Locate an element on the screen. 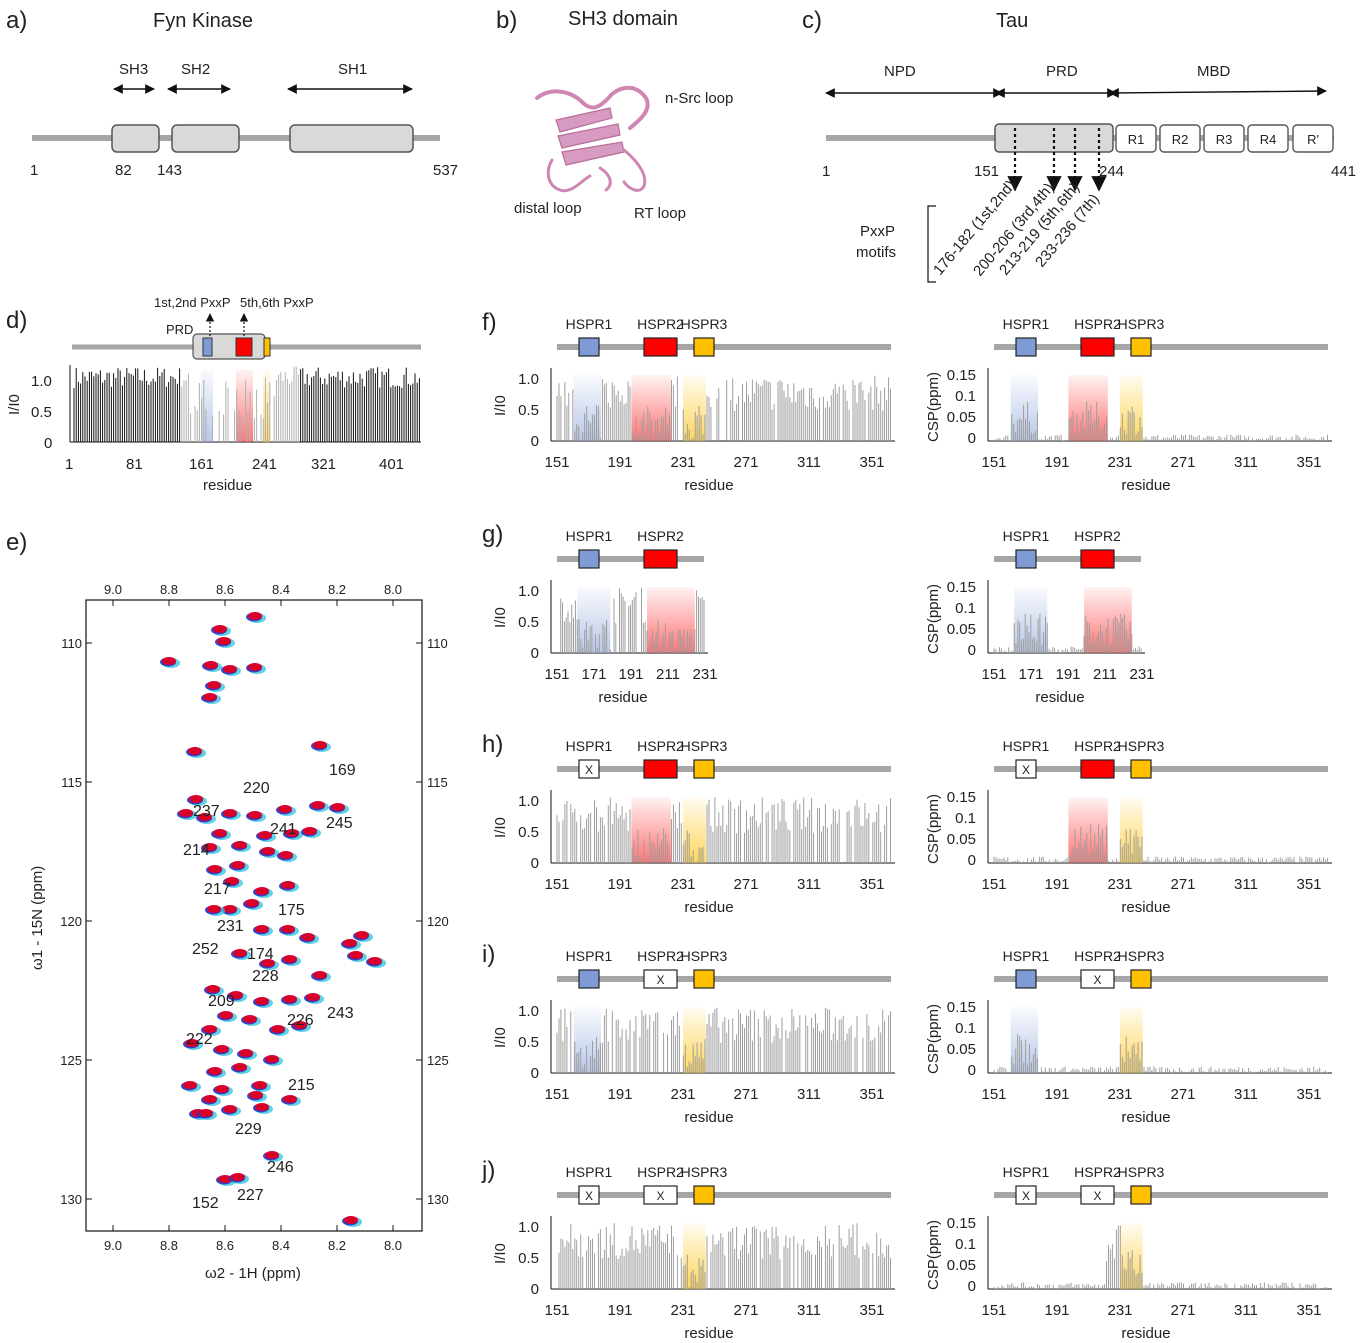 This screenshot has width=1367, height=1343. xtick-label: 151 is located at coordinates (556, 462).